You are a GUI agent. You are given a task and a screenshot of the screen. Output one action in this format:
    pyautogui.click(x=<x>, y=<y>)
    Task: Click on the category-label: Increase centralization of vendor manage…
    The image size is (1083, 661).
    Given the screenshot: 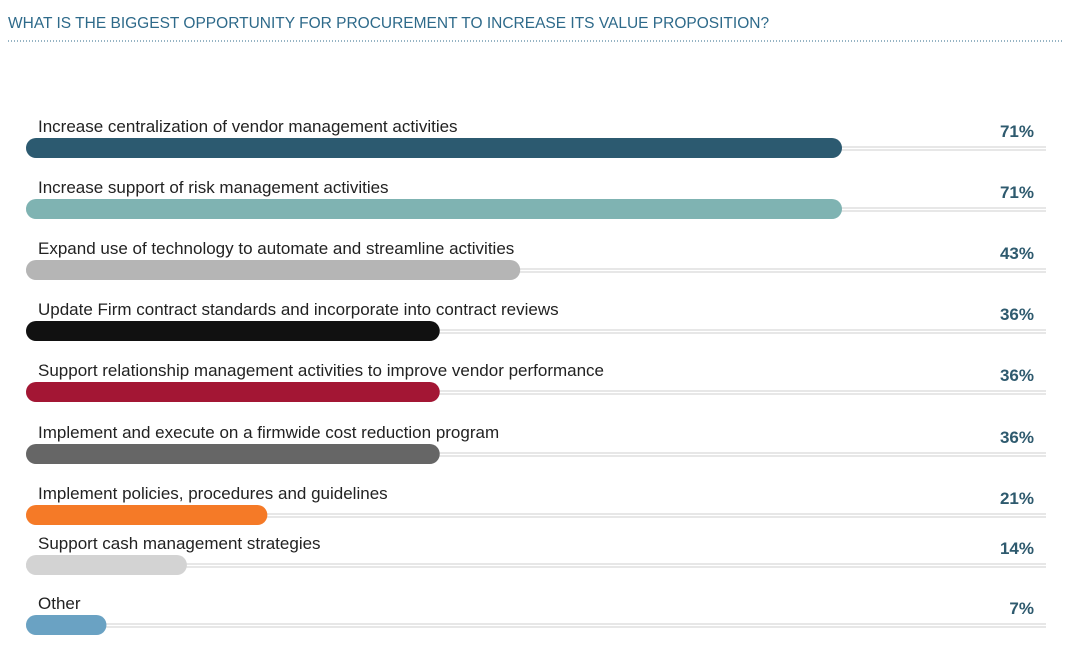 What is the action you would take?
    pyautogui.click(x=248, y=126)
    